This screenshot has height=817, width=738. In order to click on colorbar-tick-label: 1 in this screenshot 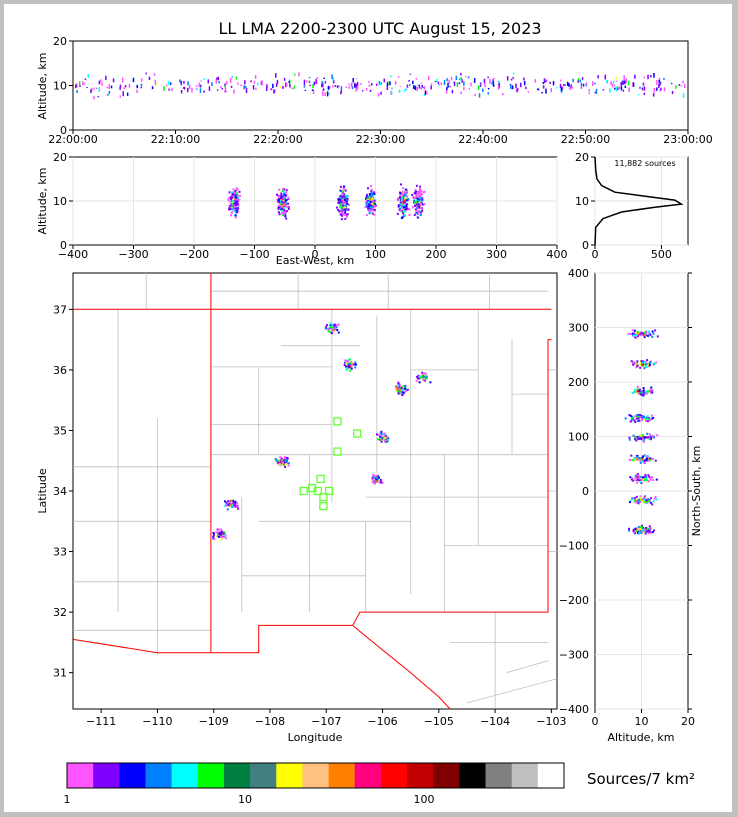, I will do `click(67, 799)`.